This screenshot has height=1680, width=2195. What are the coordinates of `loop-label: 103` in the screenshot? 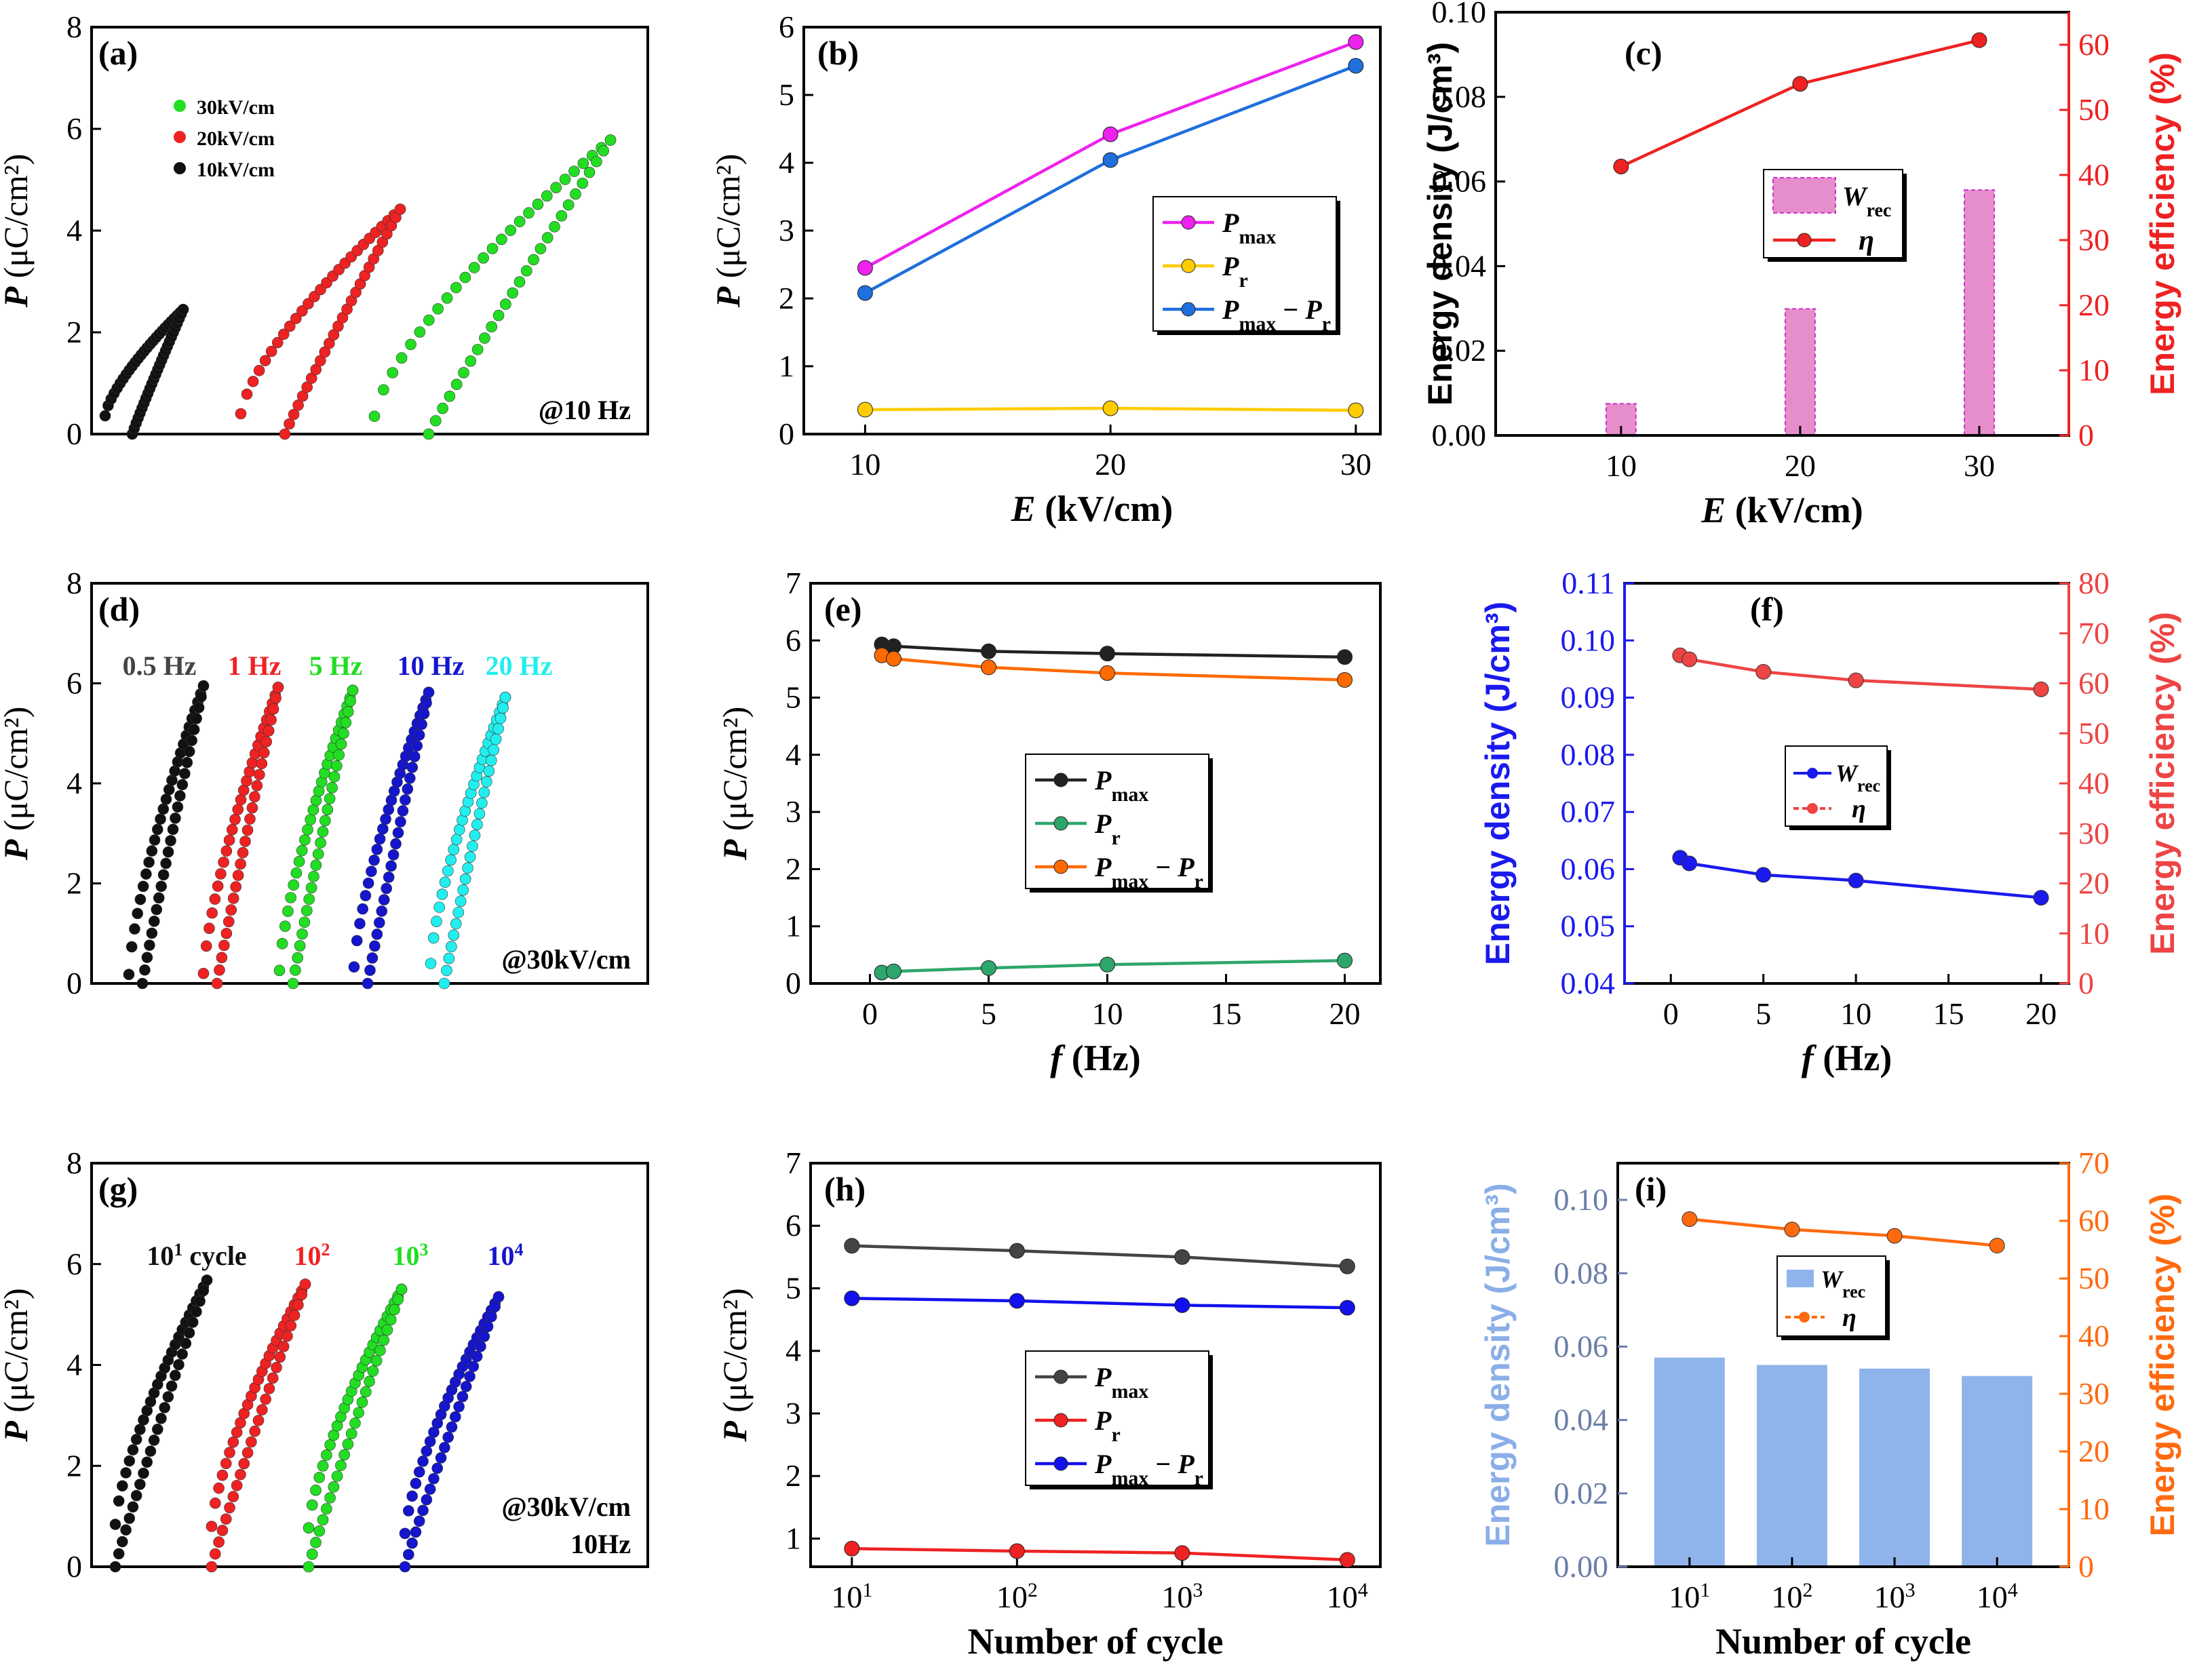 It's located at (411, 1256).